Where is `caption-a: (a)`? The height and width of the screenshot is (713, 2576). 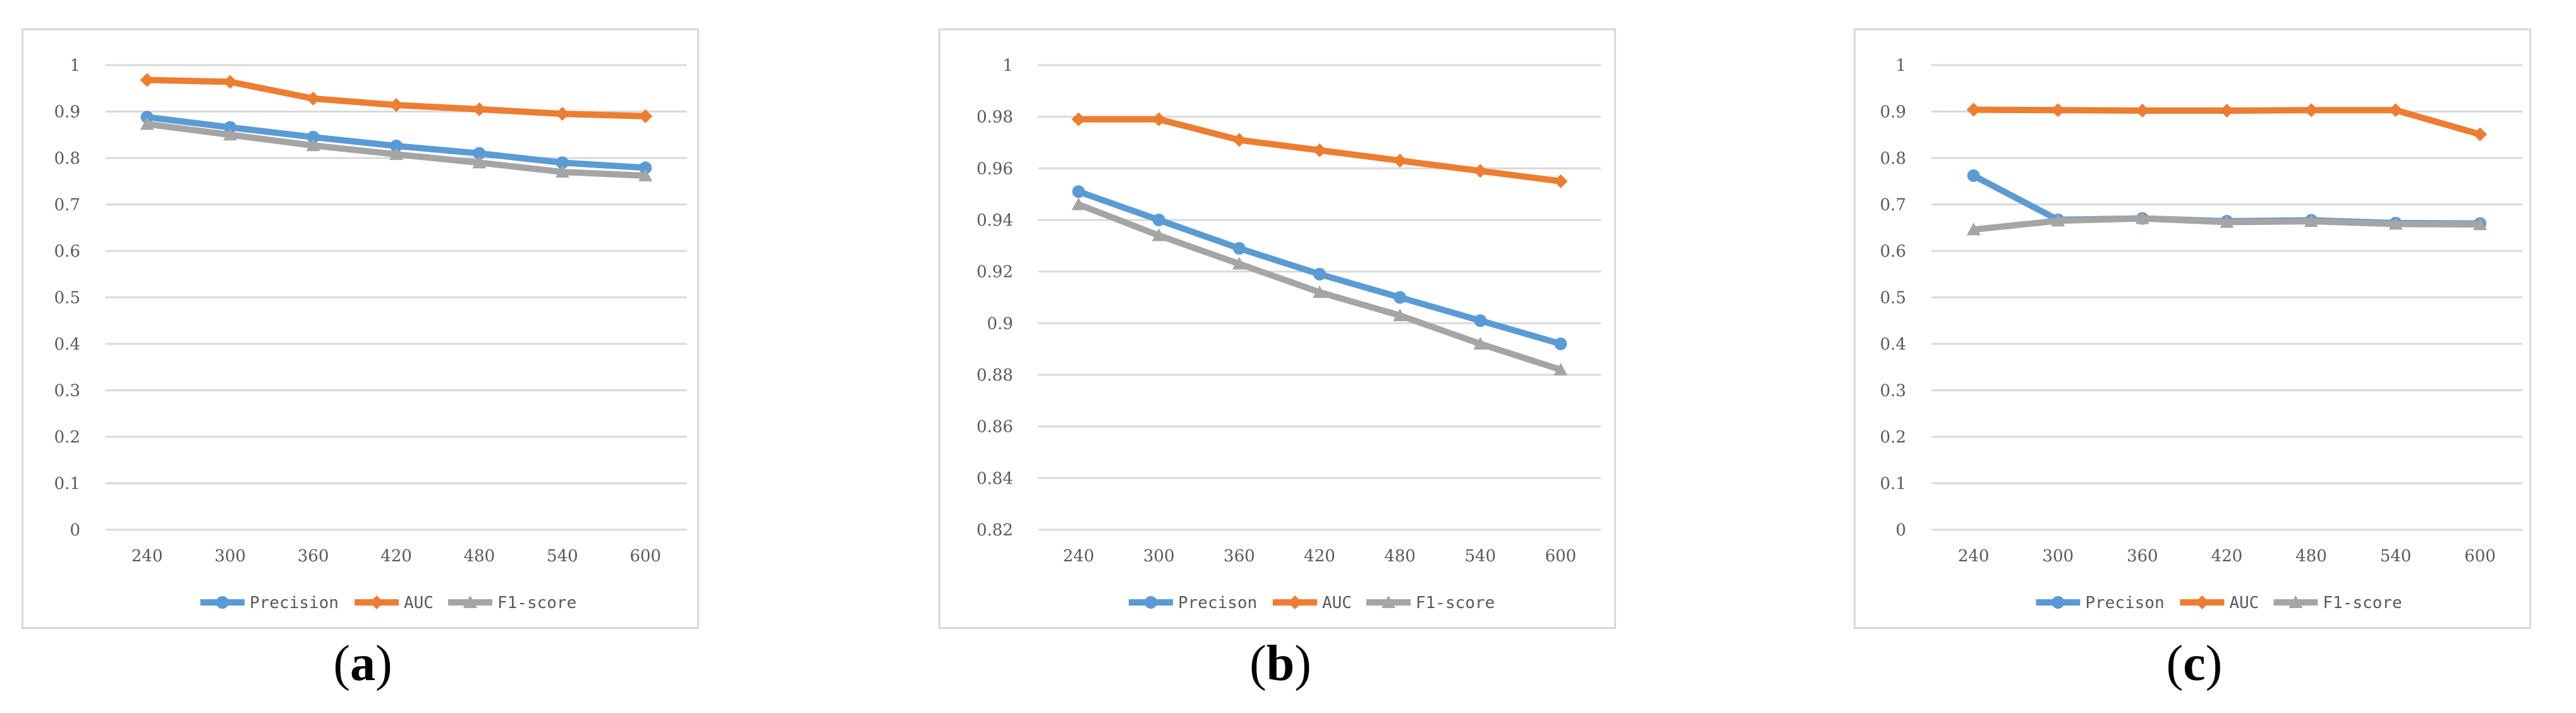 caption-a: (a) is located at coordinates (362, 664).